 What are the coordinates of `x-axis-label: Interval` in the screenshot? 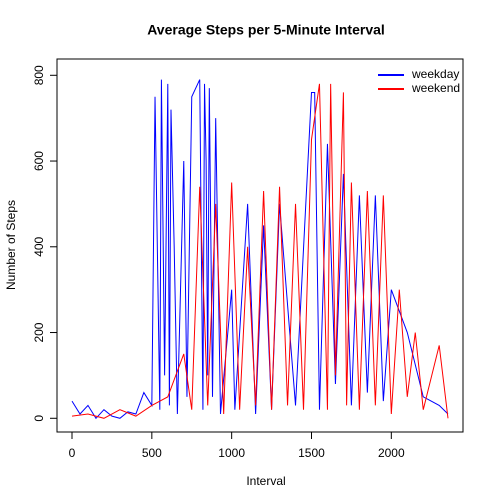 It's located at (265, 481).